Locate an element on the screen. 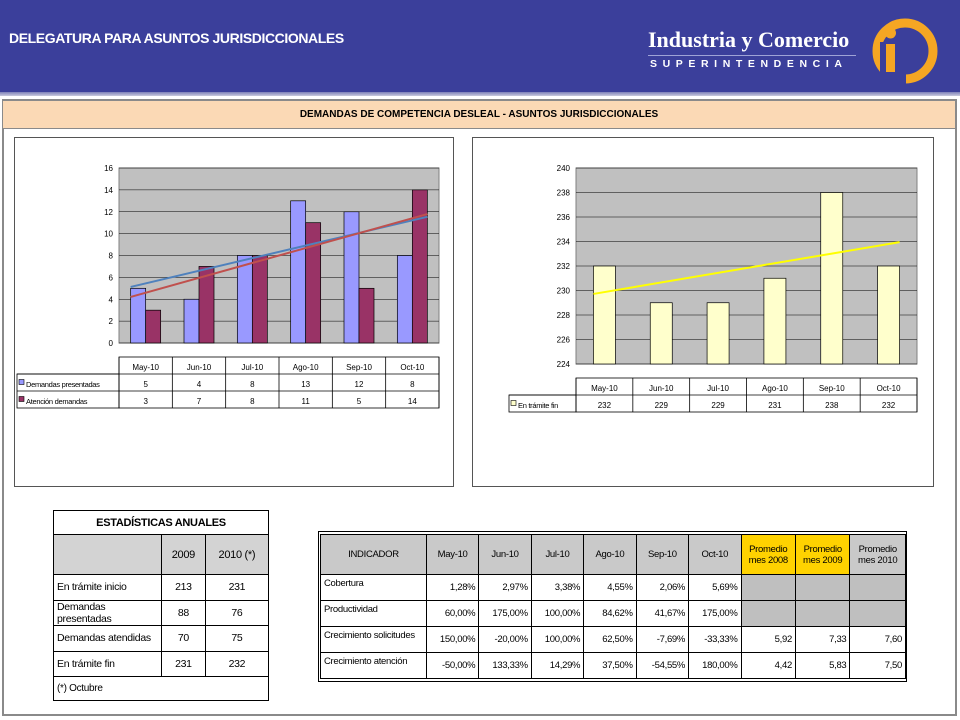  column-header: Promedio mes 2009 is located at coordinates (822, 554).